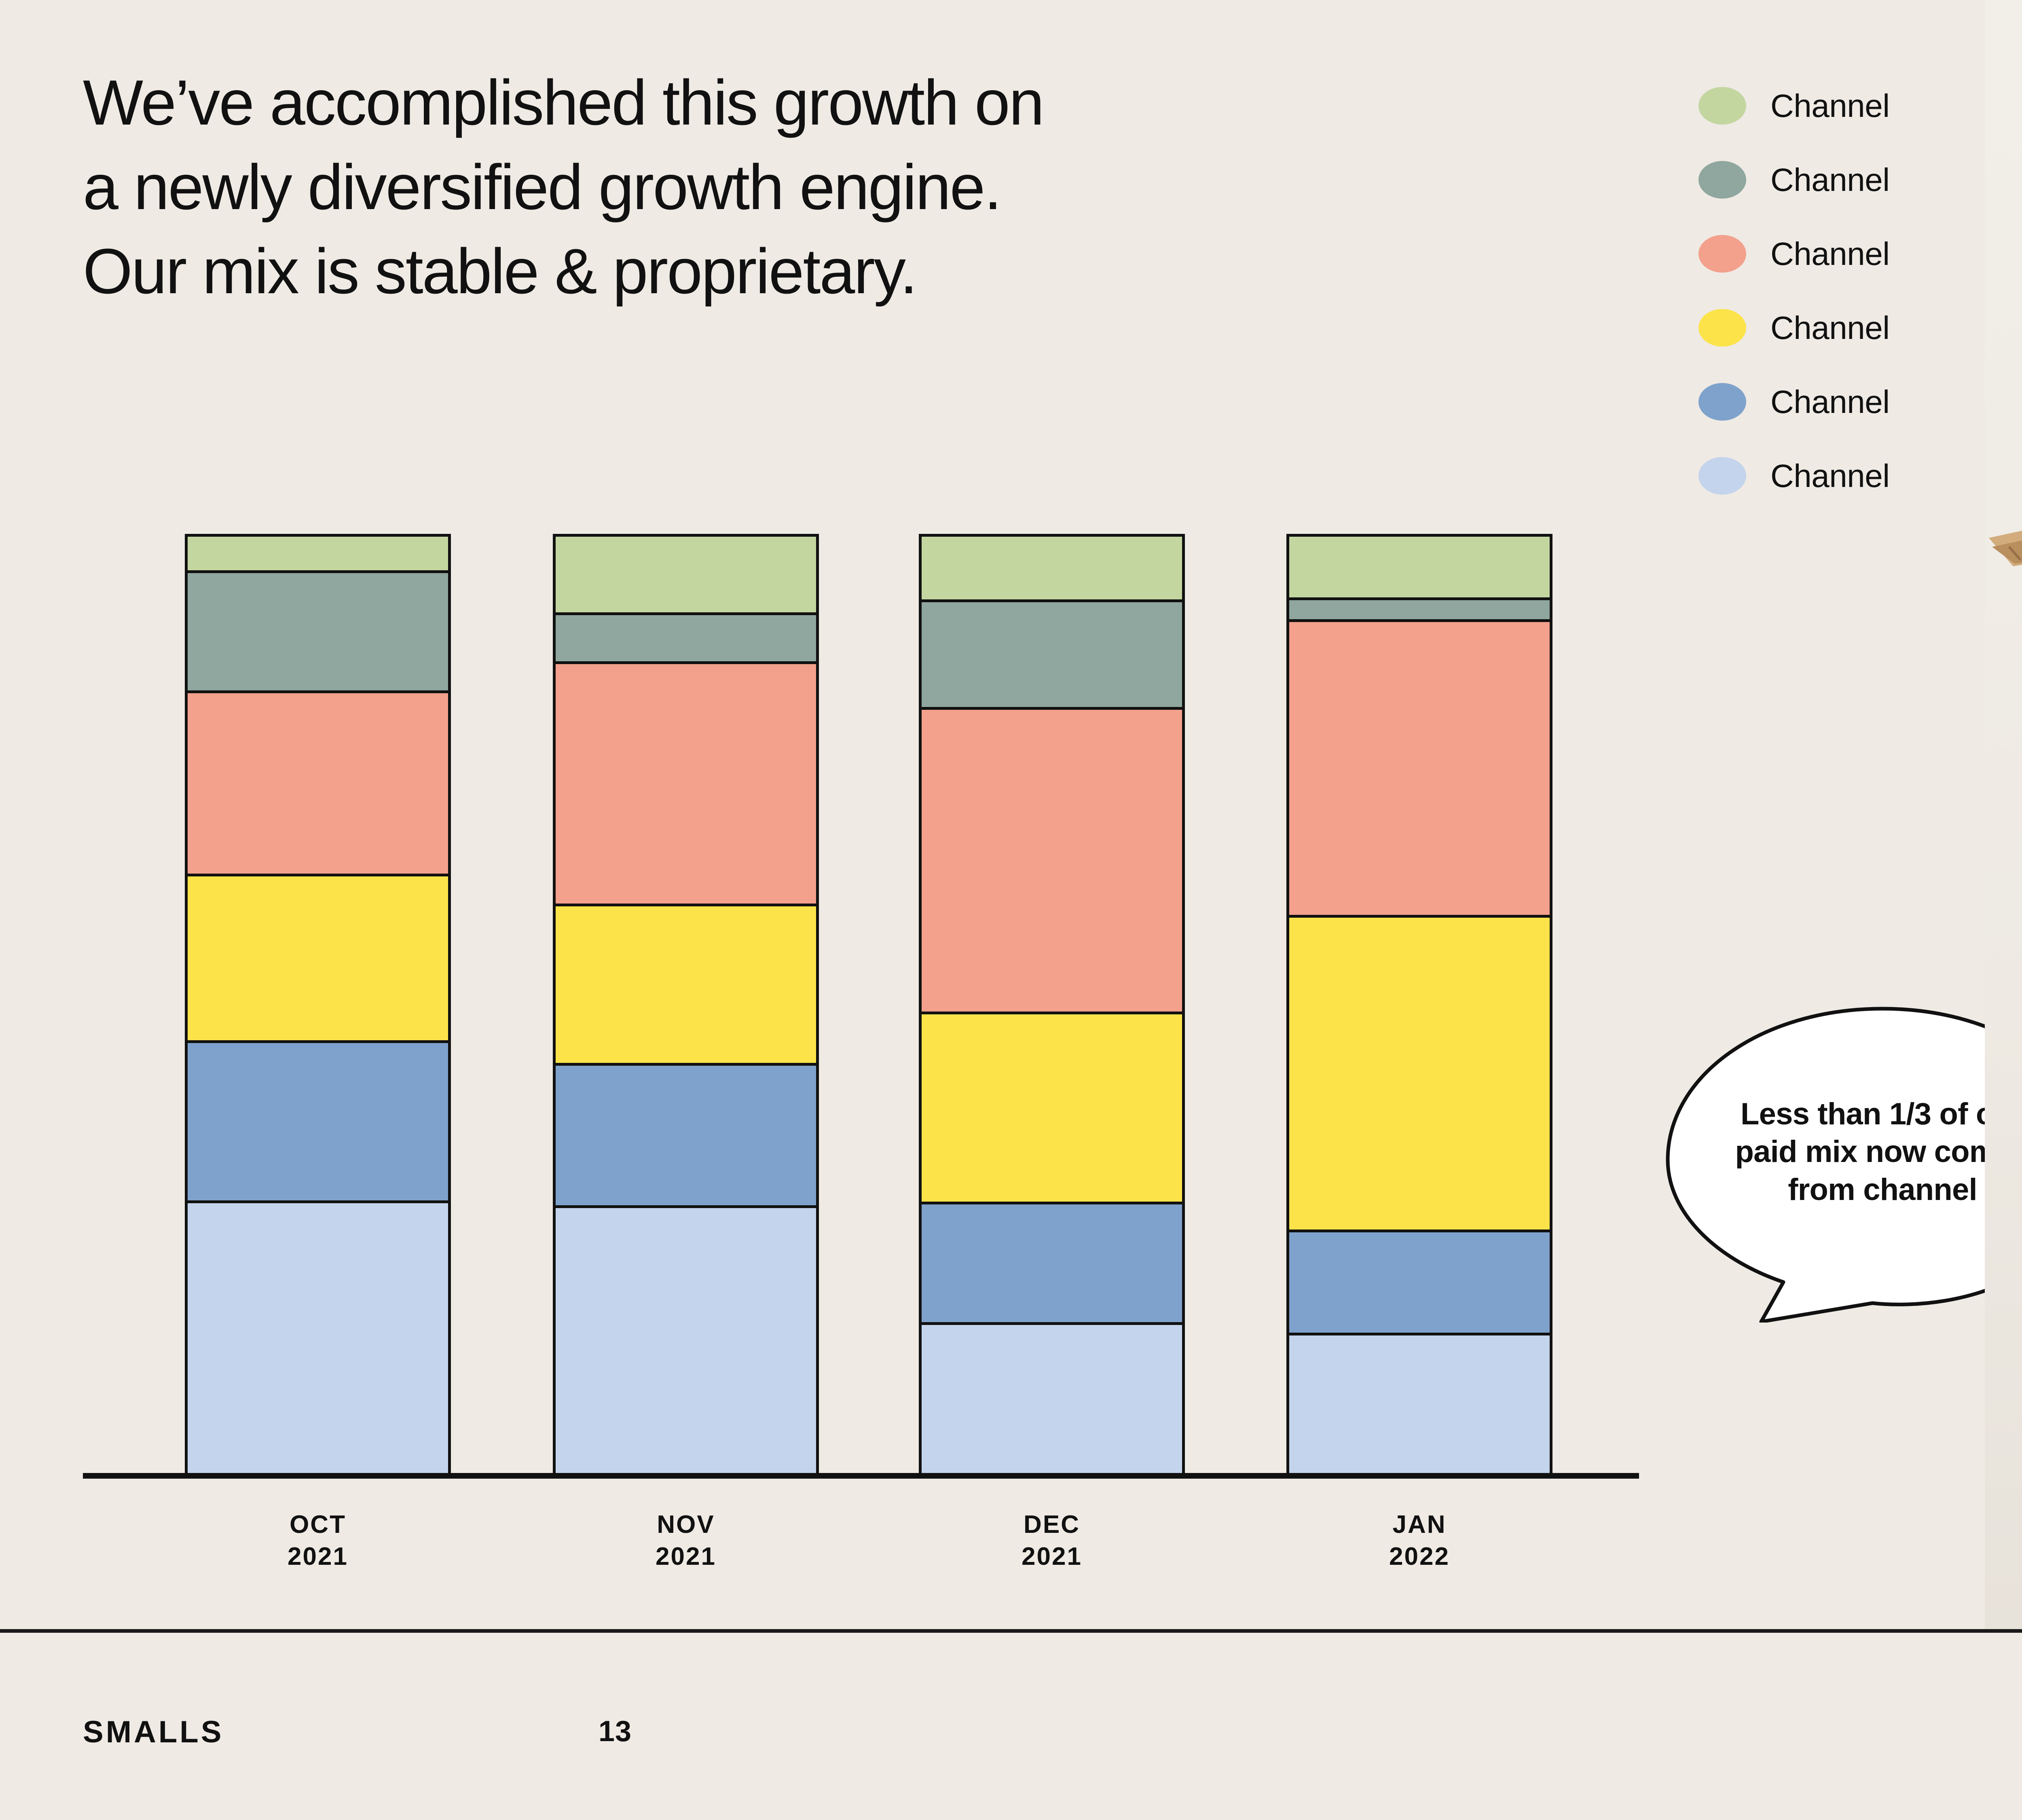 Image resolution: width=2022 pixels, height=1820 pixels. What do you see at coordinates (1011, 1631) in the screenshot?
I see `footer-divider` at bounding box center [1011, 1631].